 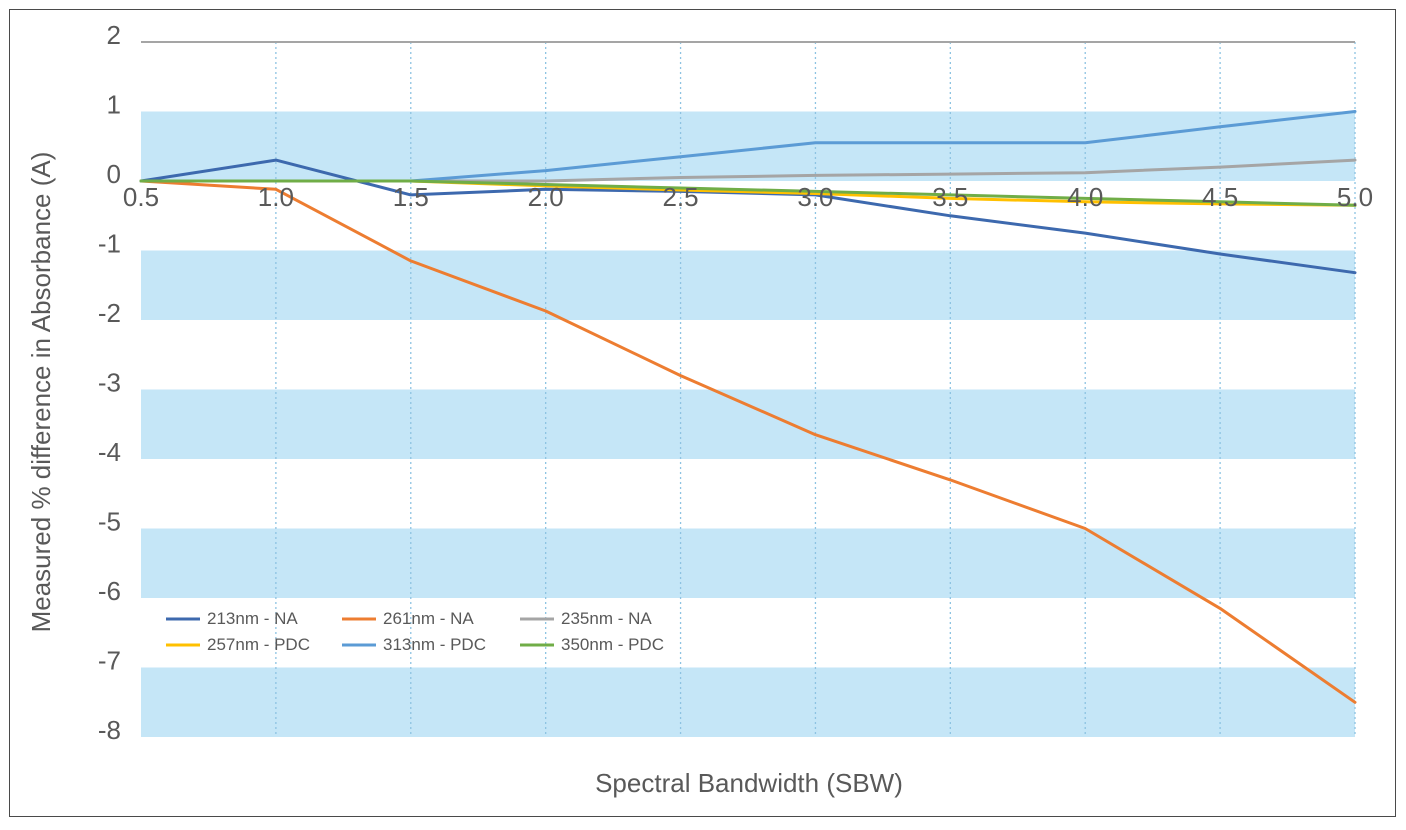 I want to click on legend-label: 313nm - PDC, so click(x=434, y=644).